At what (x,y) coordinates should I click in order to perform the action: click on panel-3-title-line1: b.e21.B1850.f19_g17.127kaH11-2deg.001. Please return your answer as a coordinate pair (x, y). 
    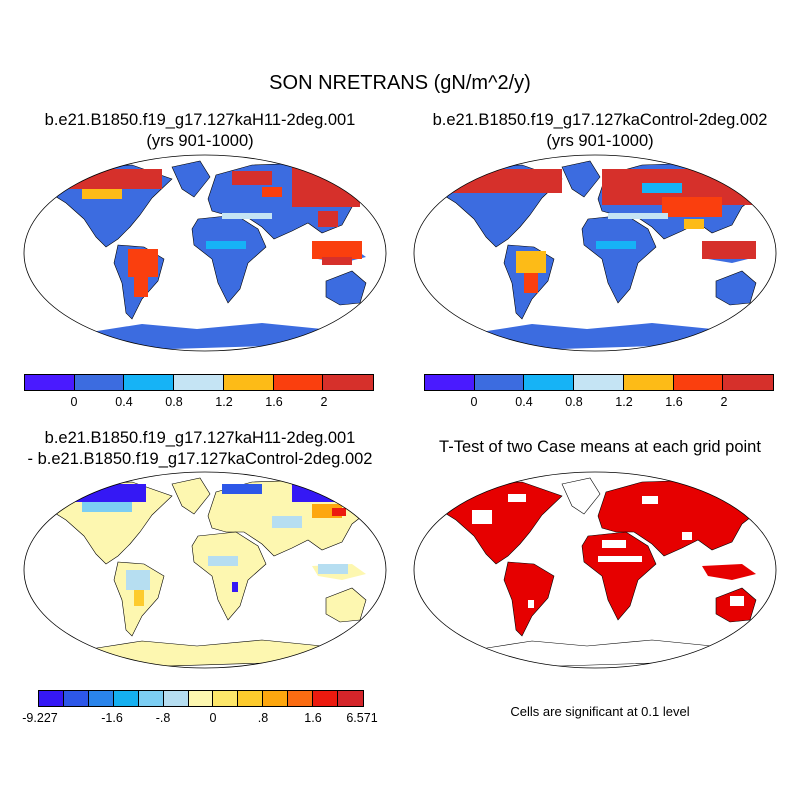
    Looking at the image, I should click on (200, 438).